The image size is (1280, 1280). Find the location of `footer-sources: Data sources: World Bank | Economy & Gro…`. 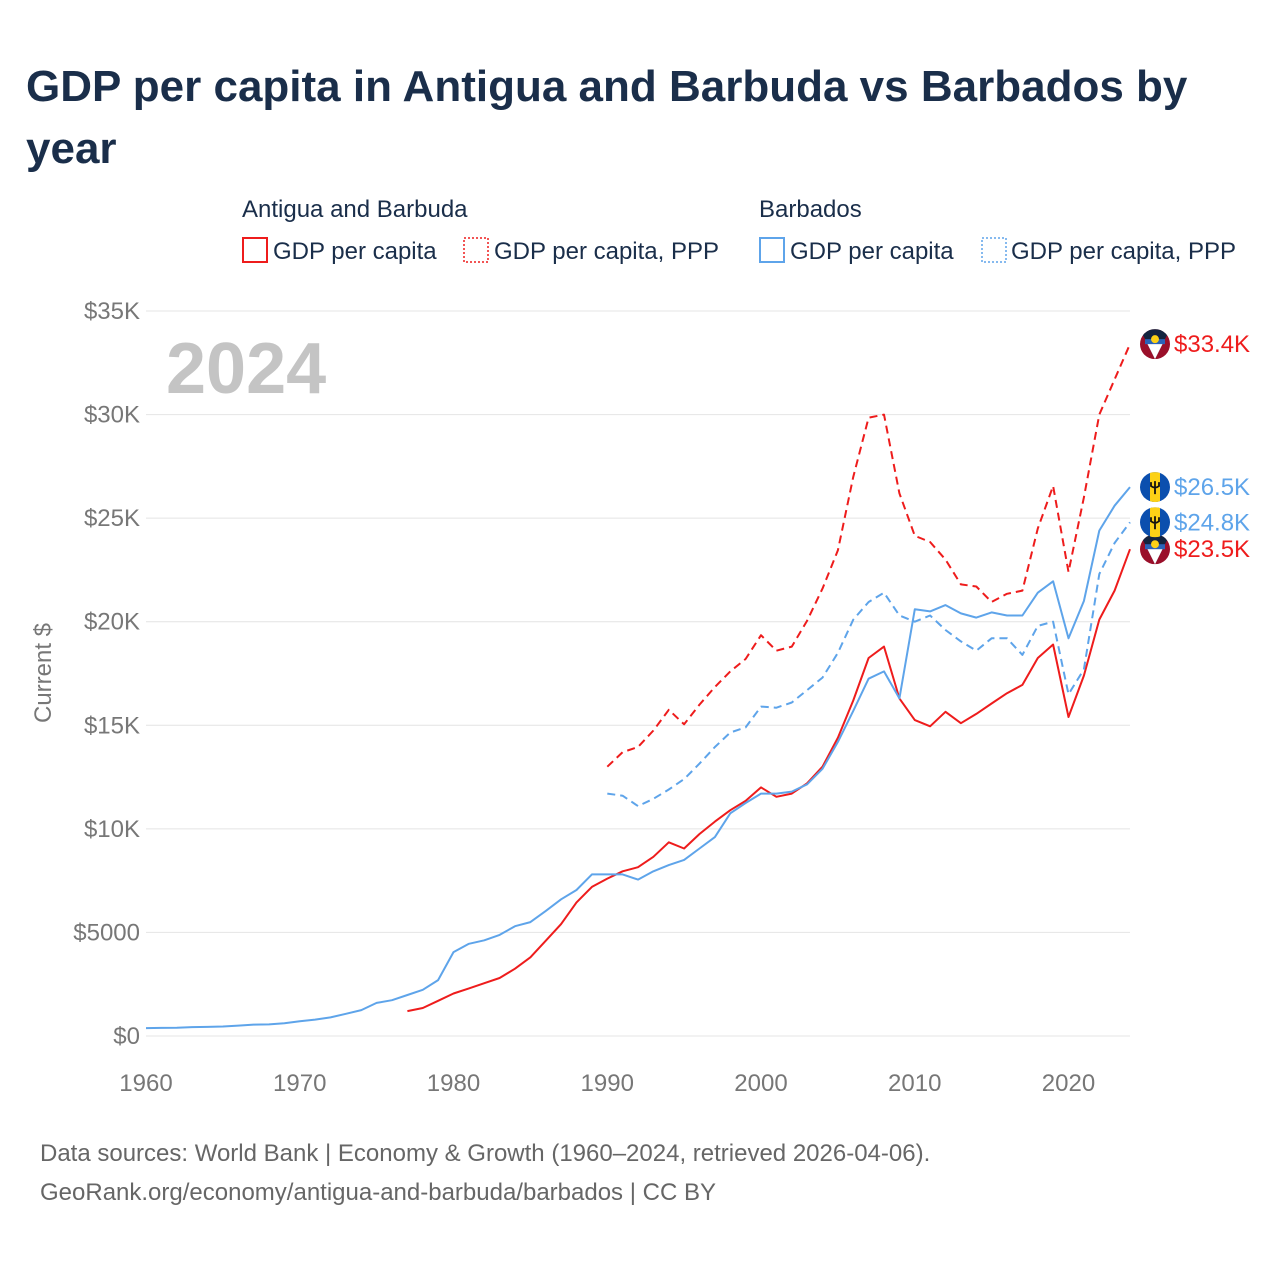

footer-sources: Data sources: World Bank | Economy & Gro… is located at coordinates (485, 1153).